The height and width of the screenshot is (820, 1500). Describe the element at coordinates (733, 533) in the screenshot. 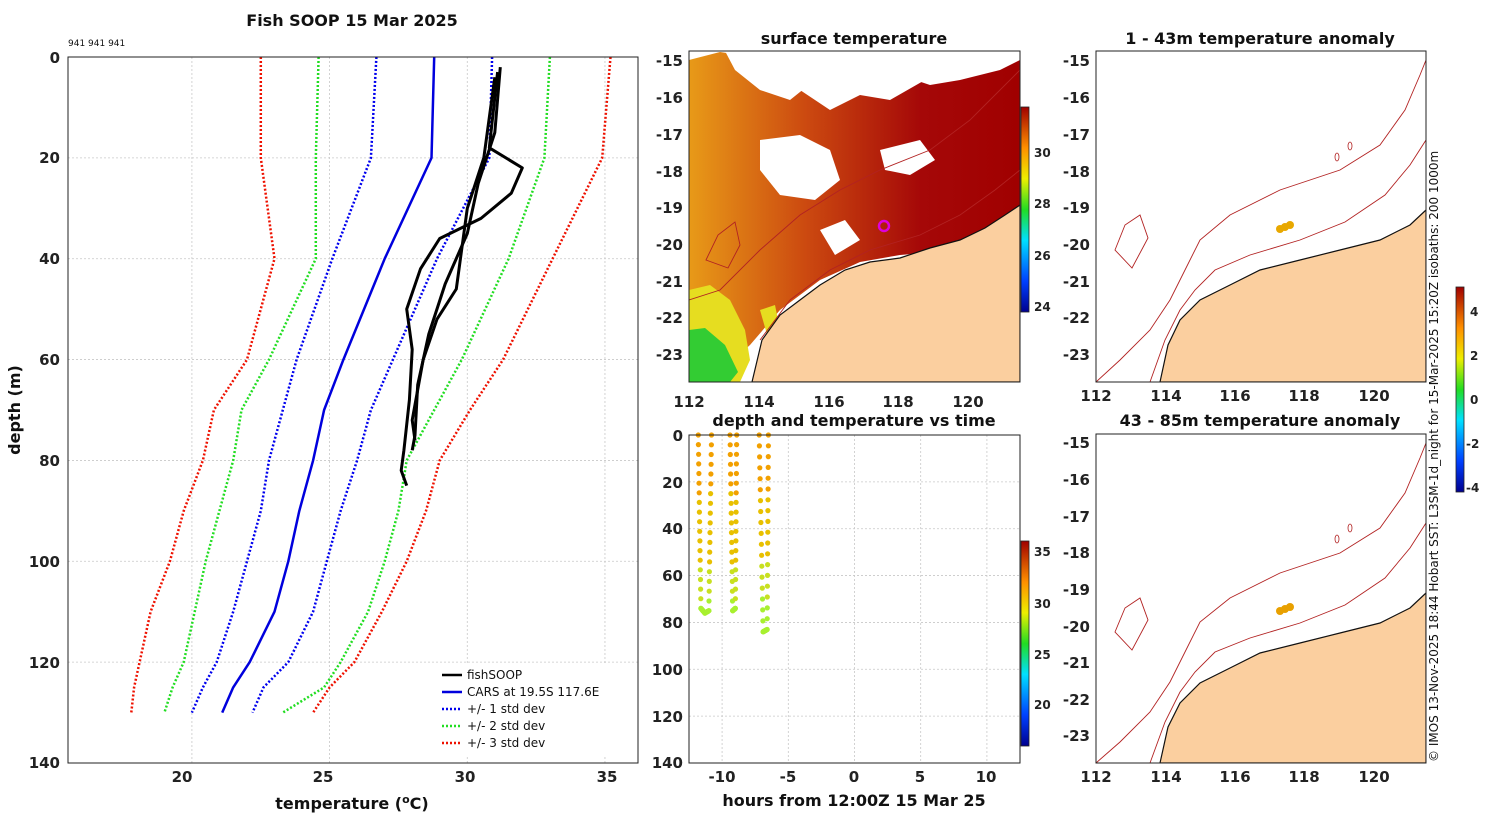

I see `ts-series` at that location.